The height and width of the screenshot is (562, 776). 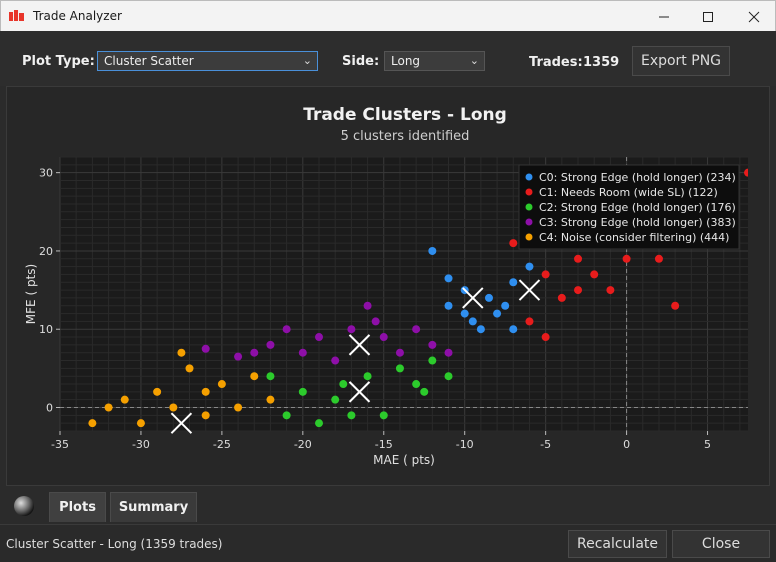 What do you see at coordinates (77, 16) in the screenshot?
I see `window-title: Trade Analyzer` at bounding box center [77, 16].